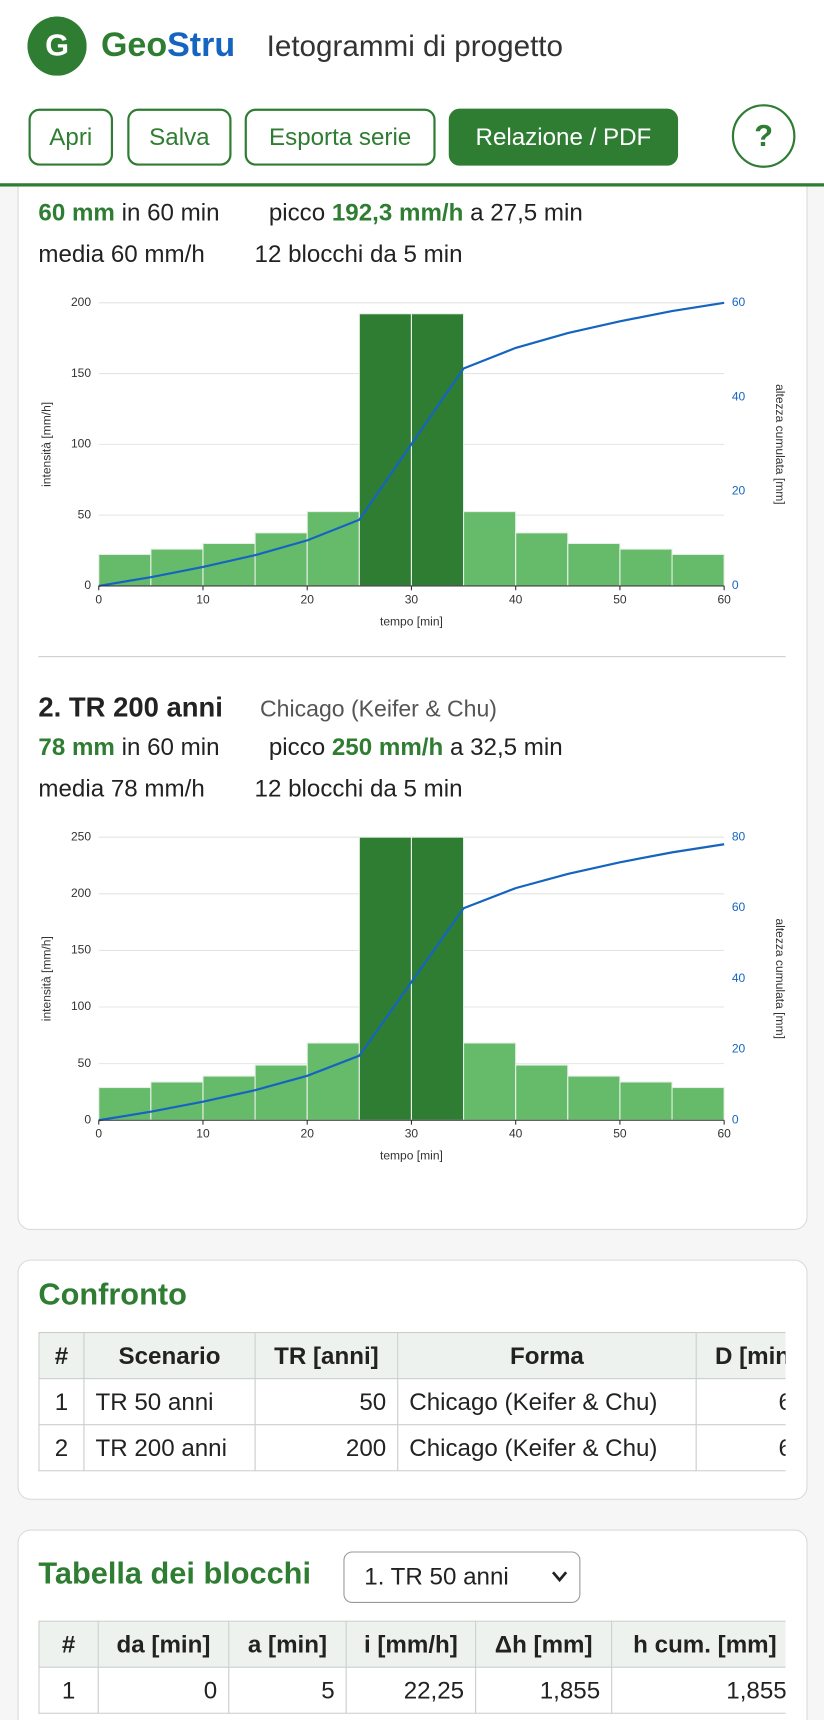 Image resolution: width=824 pixels, height=1720 pixels. I want to click on cell: TR 200 anni, so click(169, 1448).